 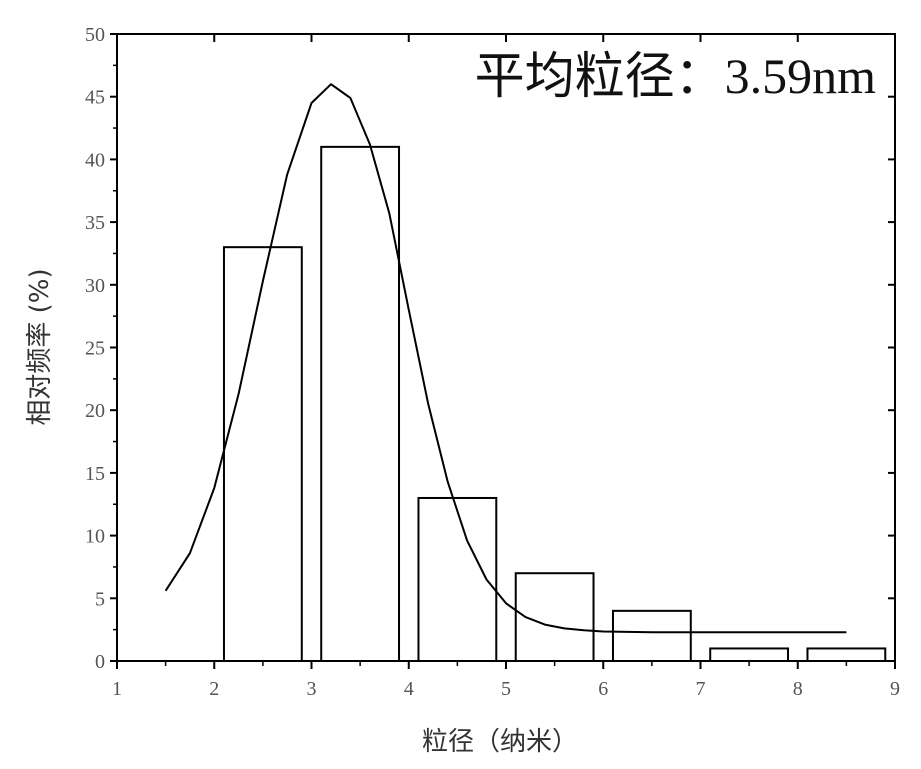 What do you see at coordinates (100, 599) in the screenshot?
I see `y-tick-label-5: 5` at bounding box center [100, 599].